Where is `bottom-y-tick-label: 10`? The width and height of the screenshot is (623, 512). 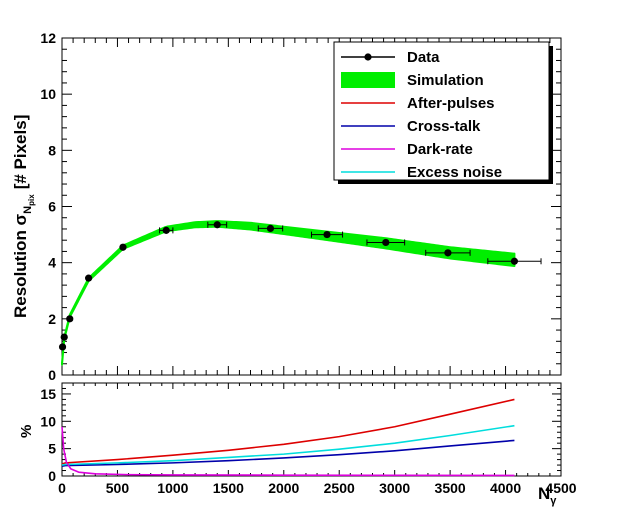 bottom-y-tick-label: 10 is located at coordinates (48, 421).